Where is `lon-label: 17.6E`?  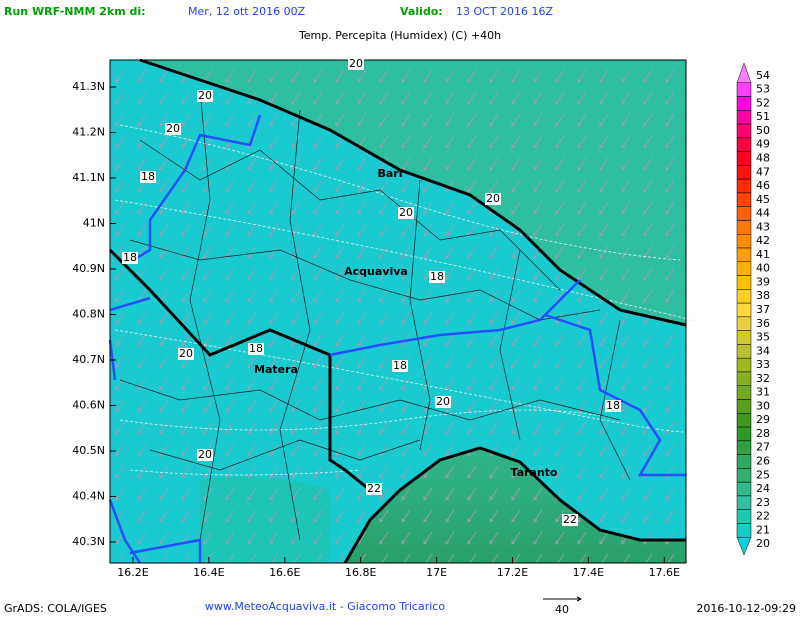 lon-label: 17.6E is located at coordinates (664, 572).